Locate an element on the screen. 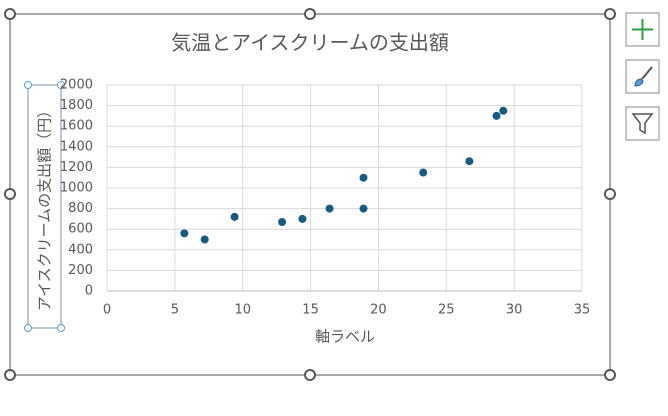  y-tick-label: 1600 is located at coordinates (76, 126).